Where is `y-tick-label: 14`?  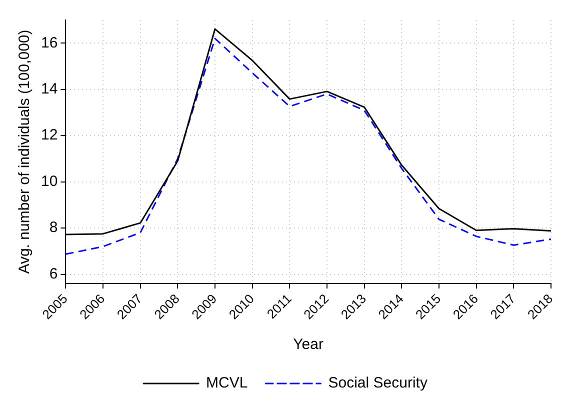 y-tick-label: 14 is located at coordinates (49, 89).